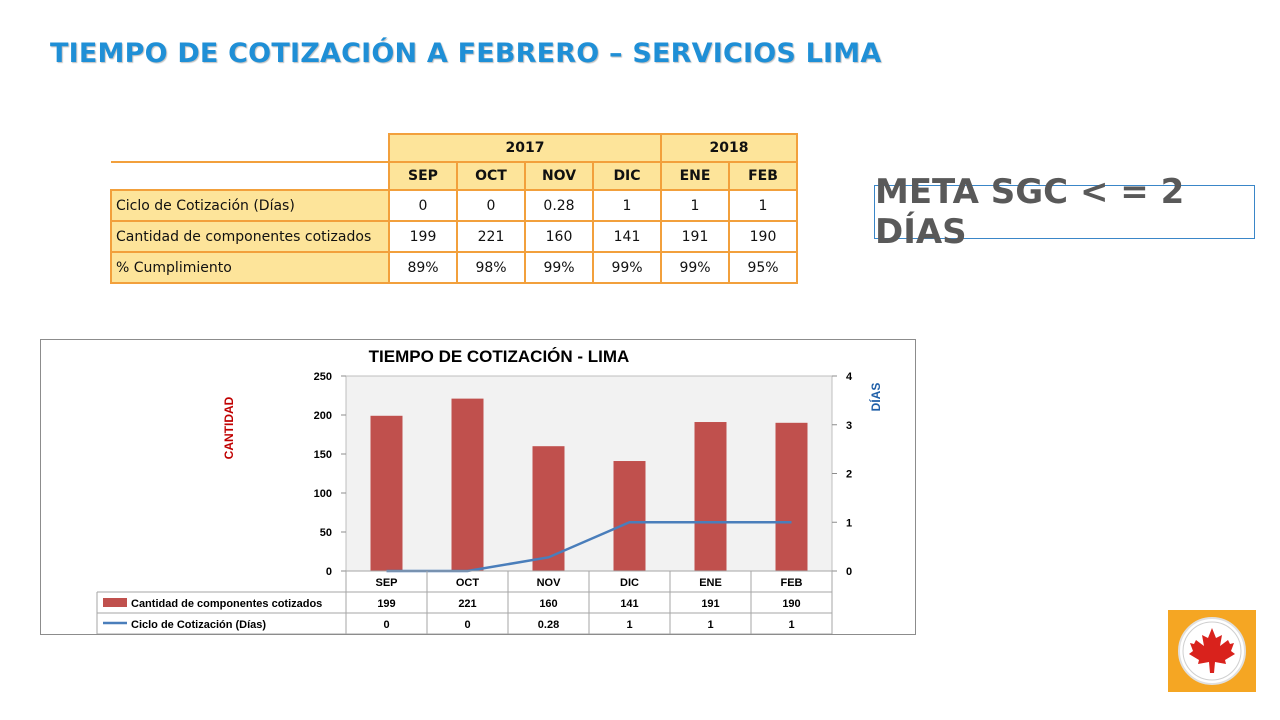  Describe the element at coordinates (559, 236) in the screenshot. I see `table-cell: 160` at that location.